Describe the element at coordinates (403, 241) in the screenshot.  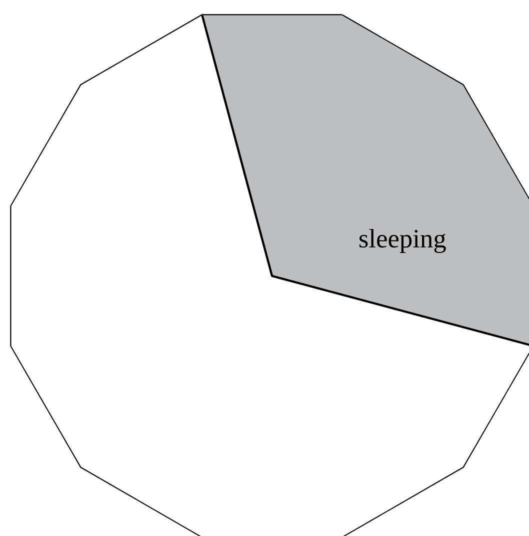
I see `slice-label: sleeping` at that location.